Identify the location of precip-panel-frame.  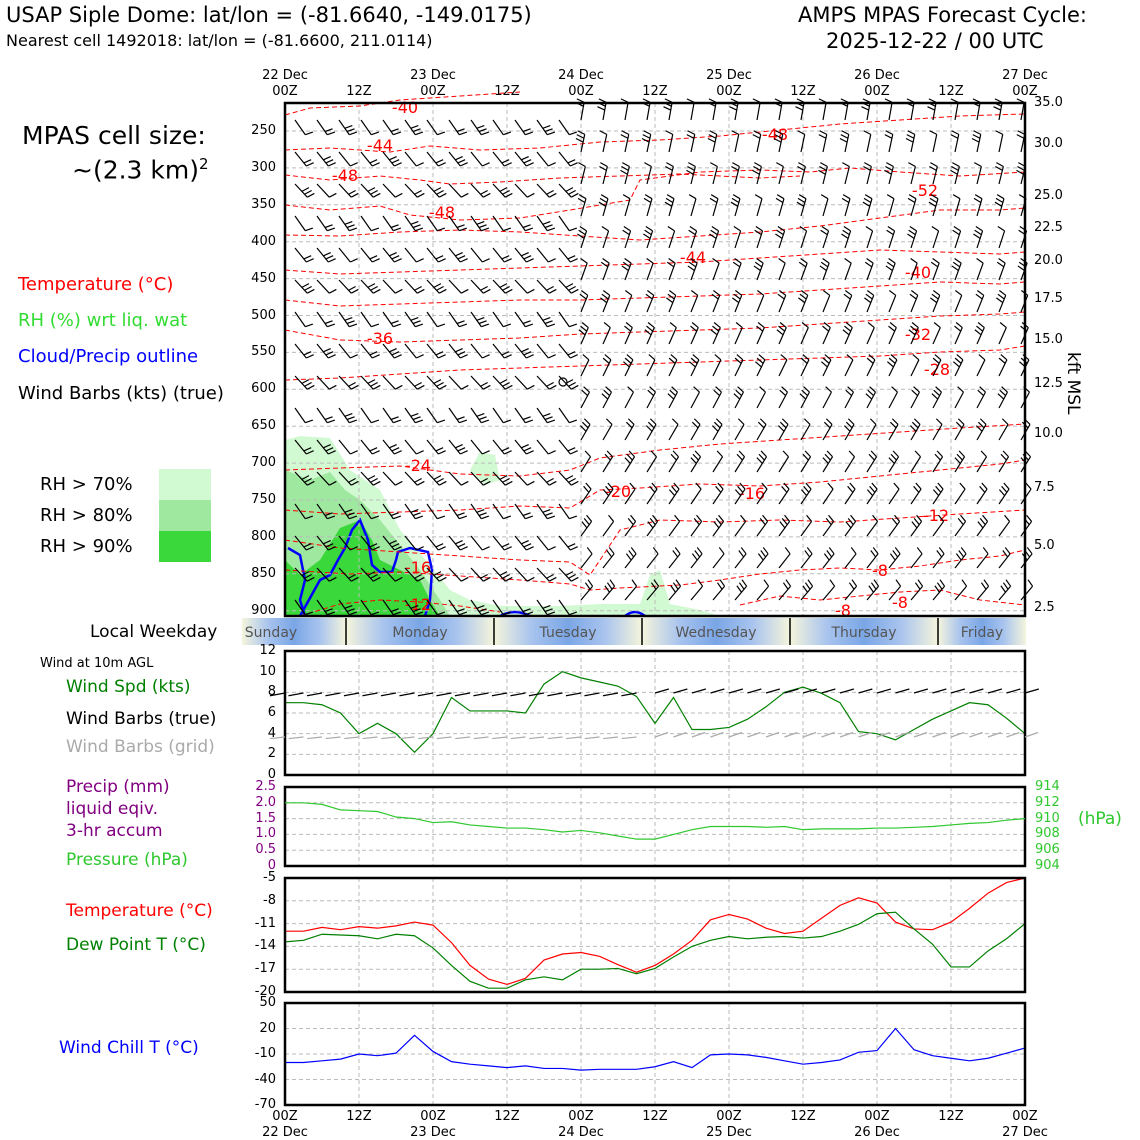
(655, 826).